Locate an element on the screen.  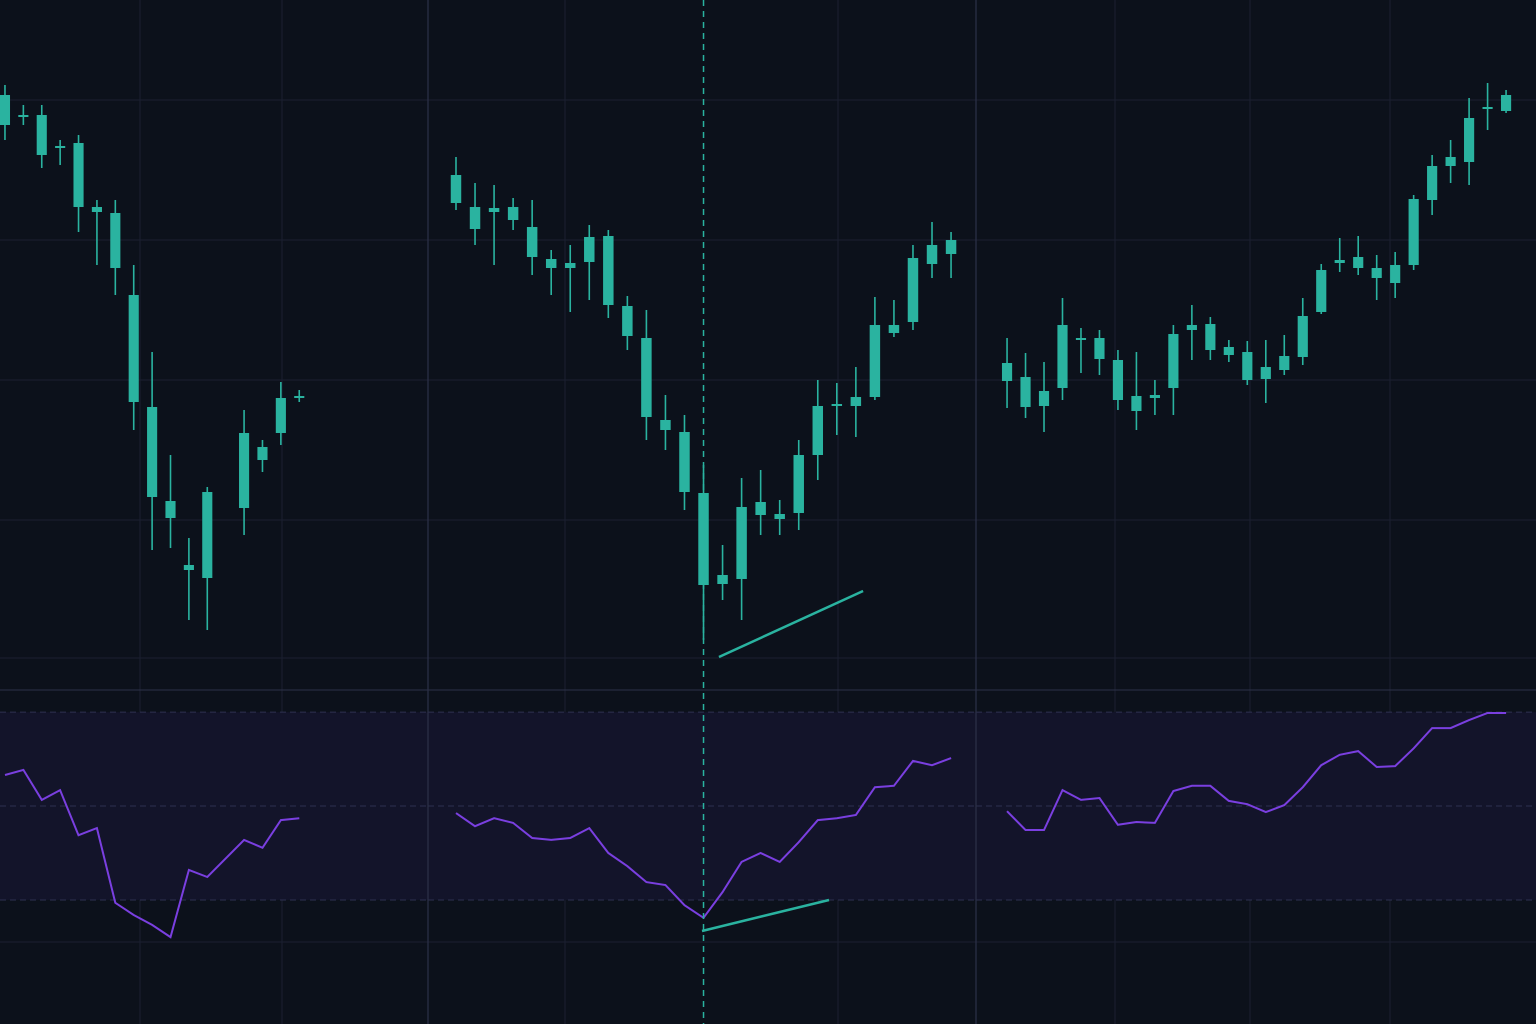
oscillator-trendline is located at coordinates (765, 915).